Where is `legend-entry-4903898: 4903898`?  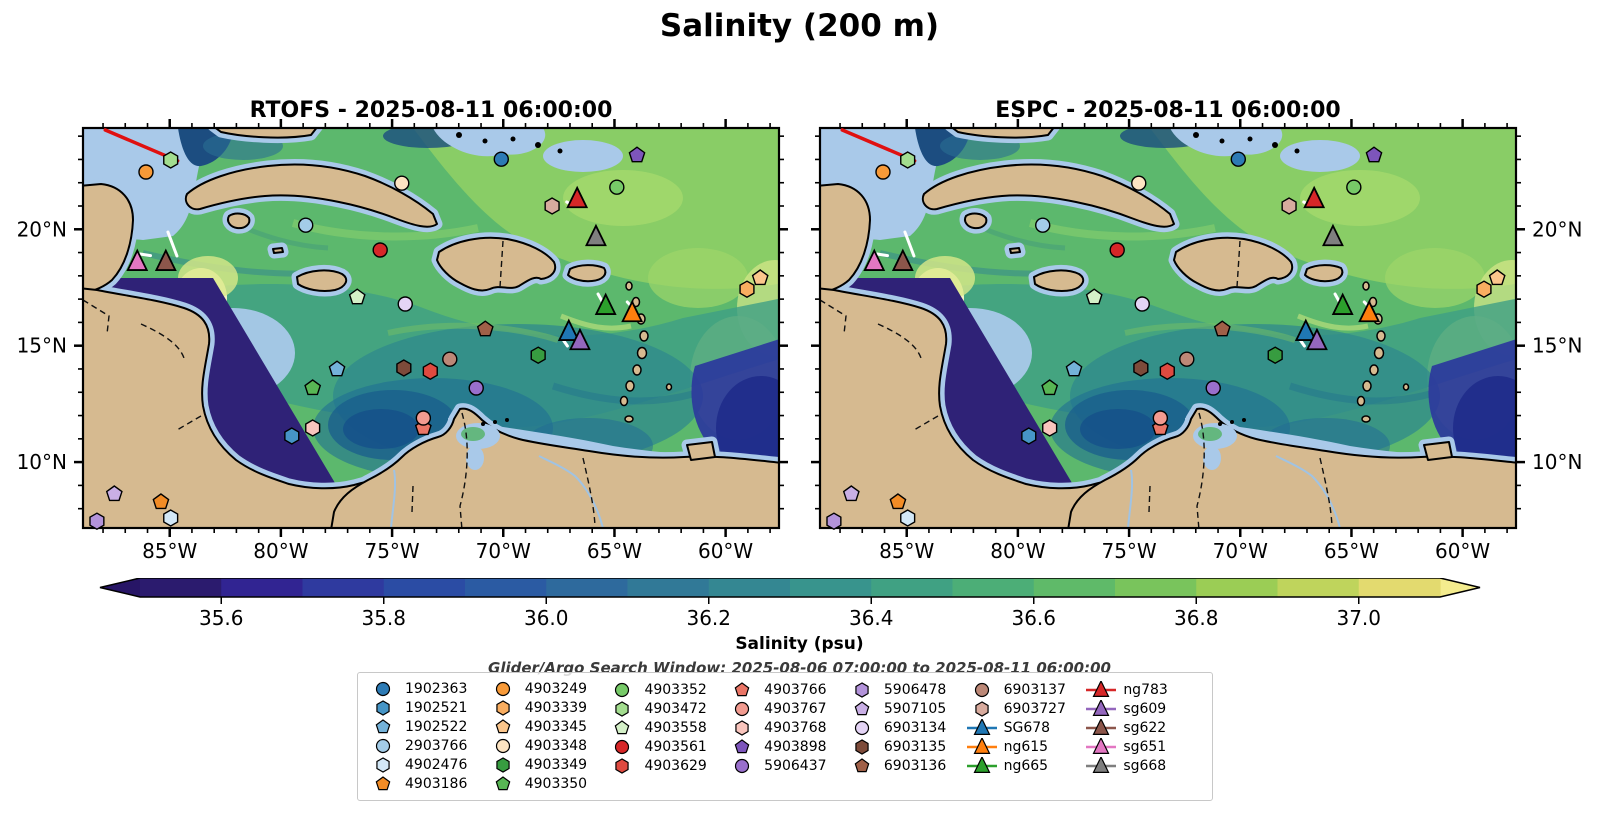 legend-entry-4903898: 4903898 is located at coordinates (785, 747).